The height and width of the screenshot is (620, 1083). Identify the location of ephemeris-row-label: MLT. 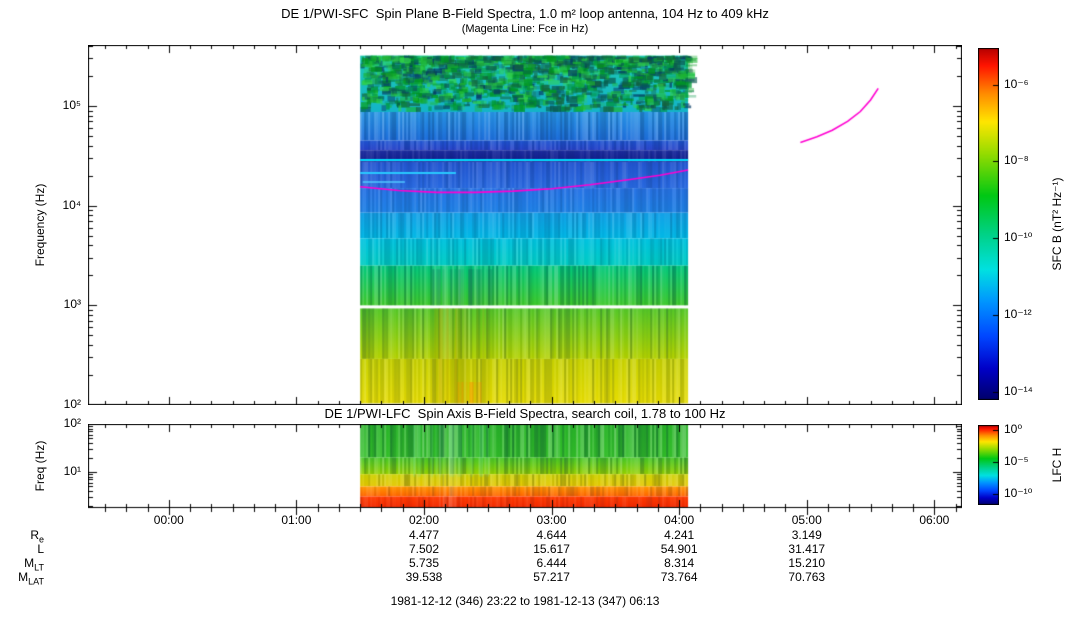
(34, 564).